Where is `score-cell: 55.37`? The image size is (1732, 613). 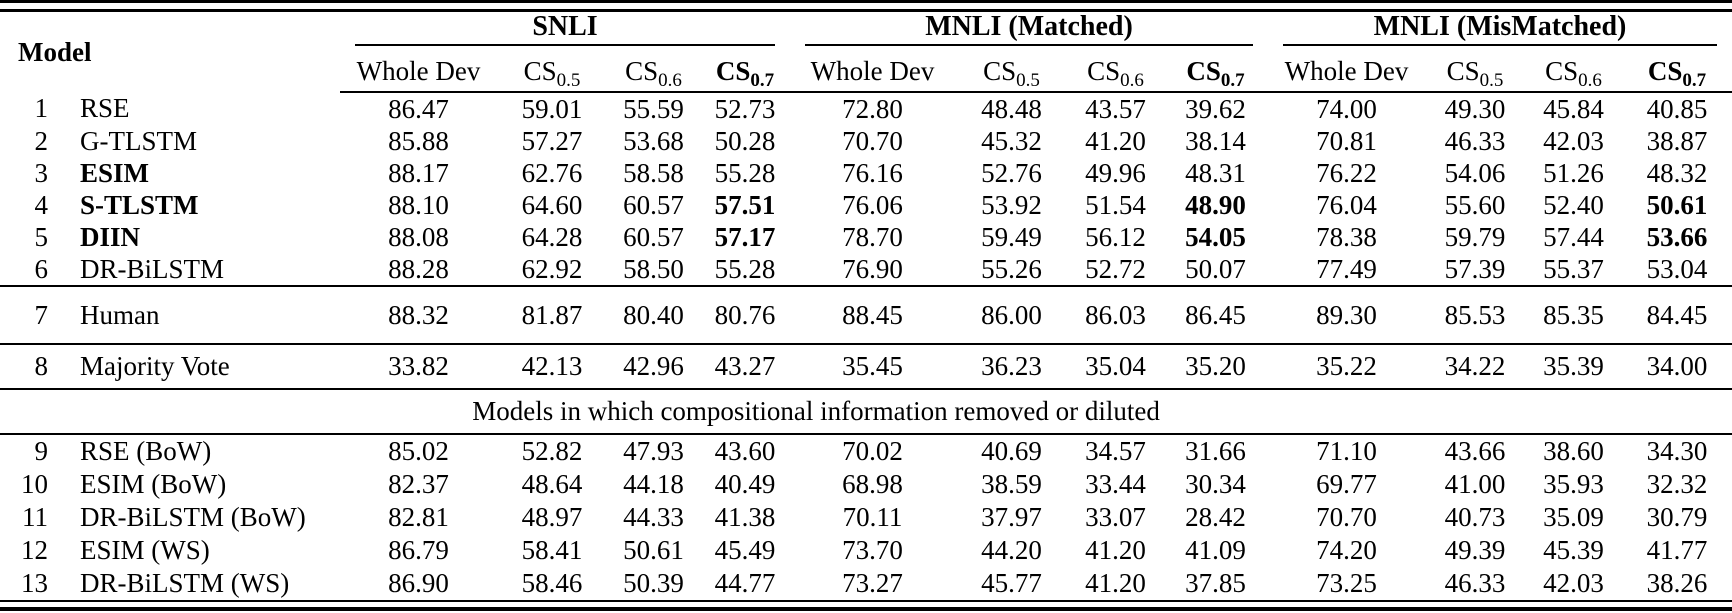
score-cell: 55.37 is located at coordinates (1573, 270).